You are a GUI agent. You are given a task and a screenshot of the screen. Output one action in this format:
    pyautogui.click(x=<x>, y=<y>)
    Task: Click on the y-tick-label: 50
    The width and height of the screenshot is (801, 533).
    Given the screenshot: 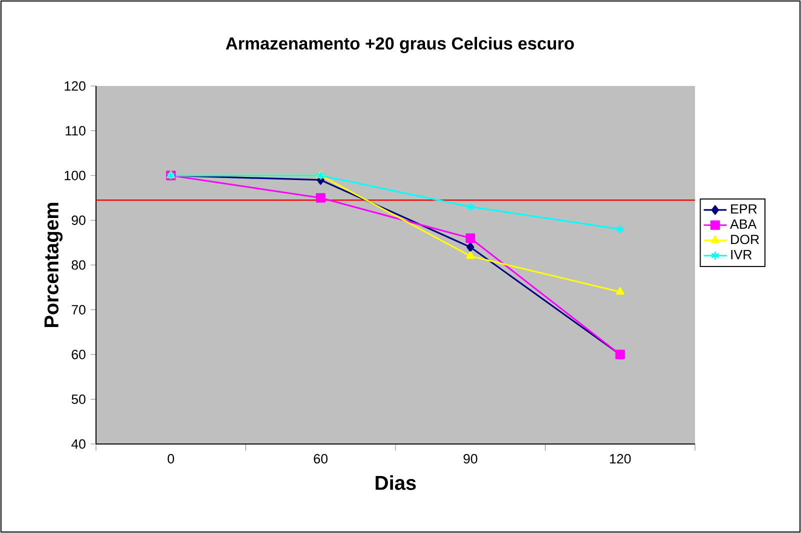 What is the action you would take?
    pyautogui.click(x=79, y=399)
    